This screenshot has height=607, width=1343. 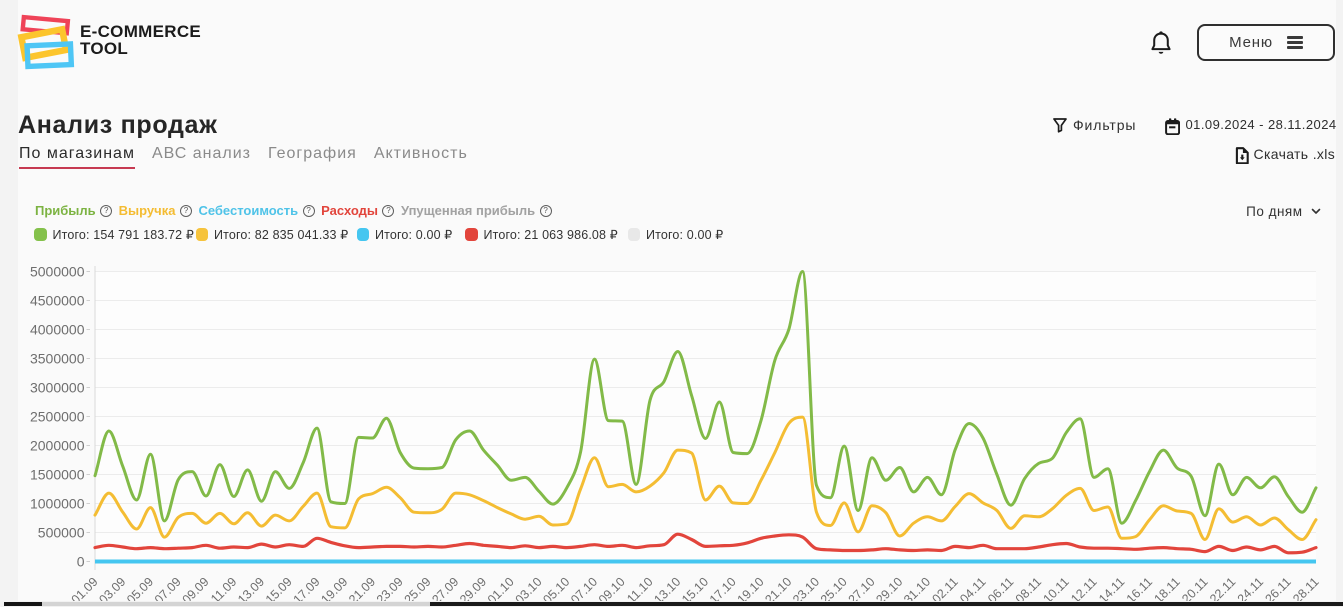 I want to click on svg-text: 1500000, so click(x=57, y=474).